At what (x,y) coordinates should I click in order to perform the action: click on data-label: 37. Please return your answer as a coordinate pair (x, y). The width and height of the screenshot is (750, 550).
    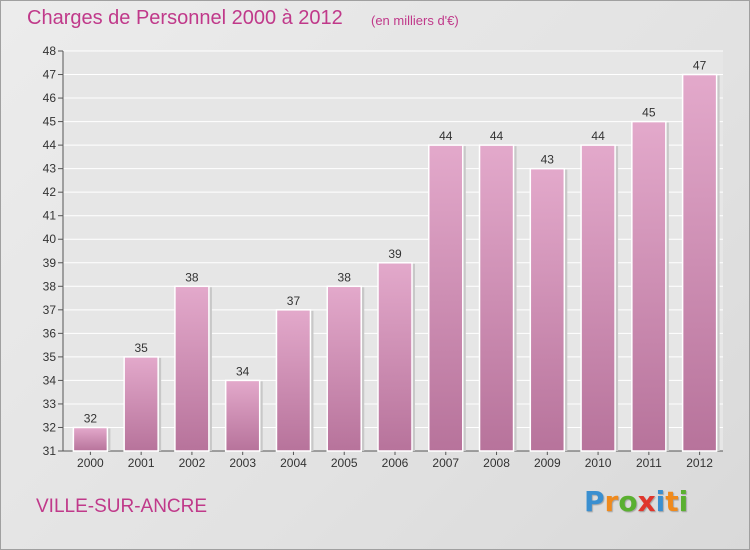
    Looking at the image, I should click on (294, 301).